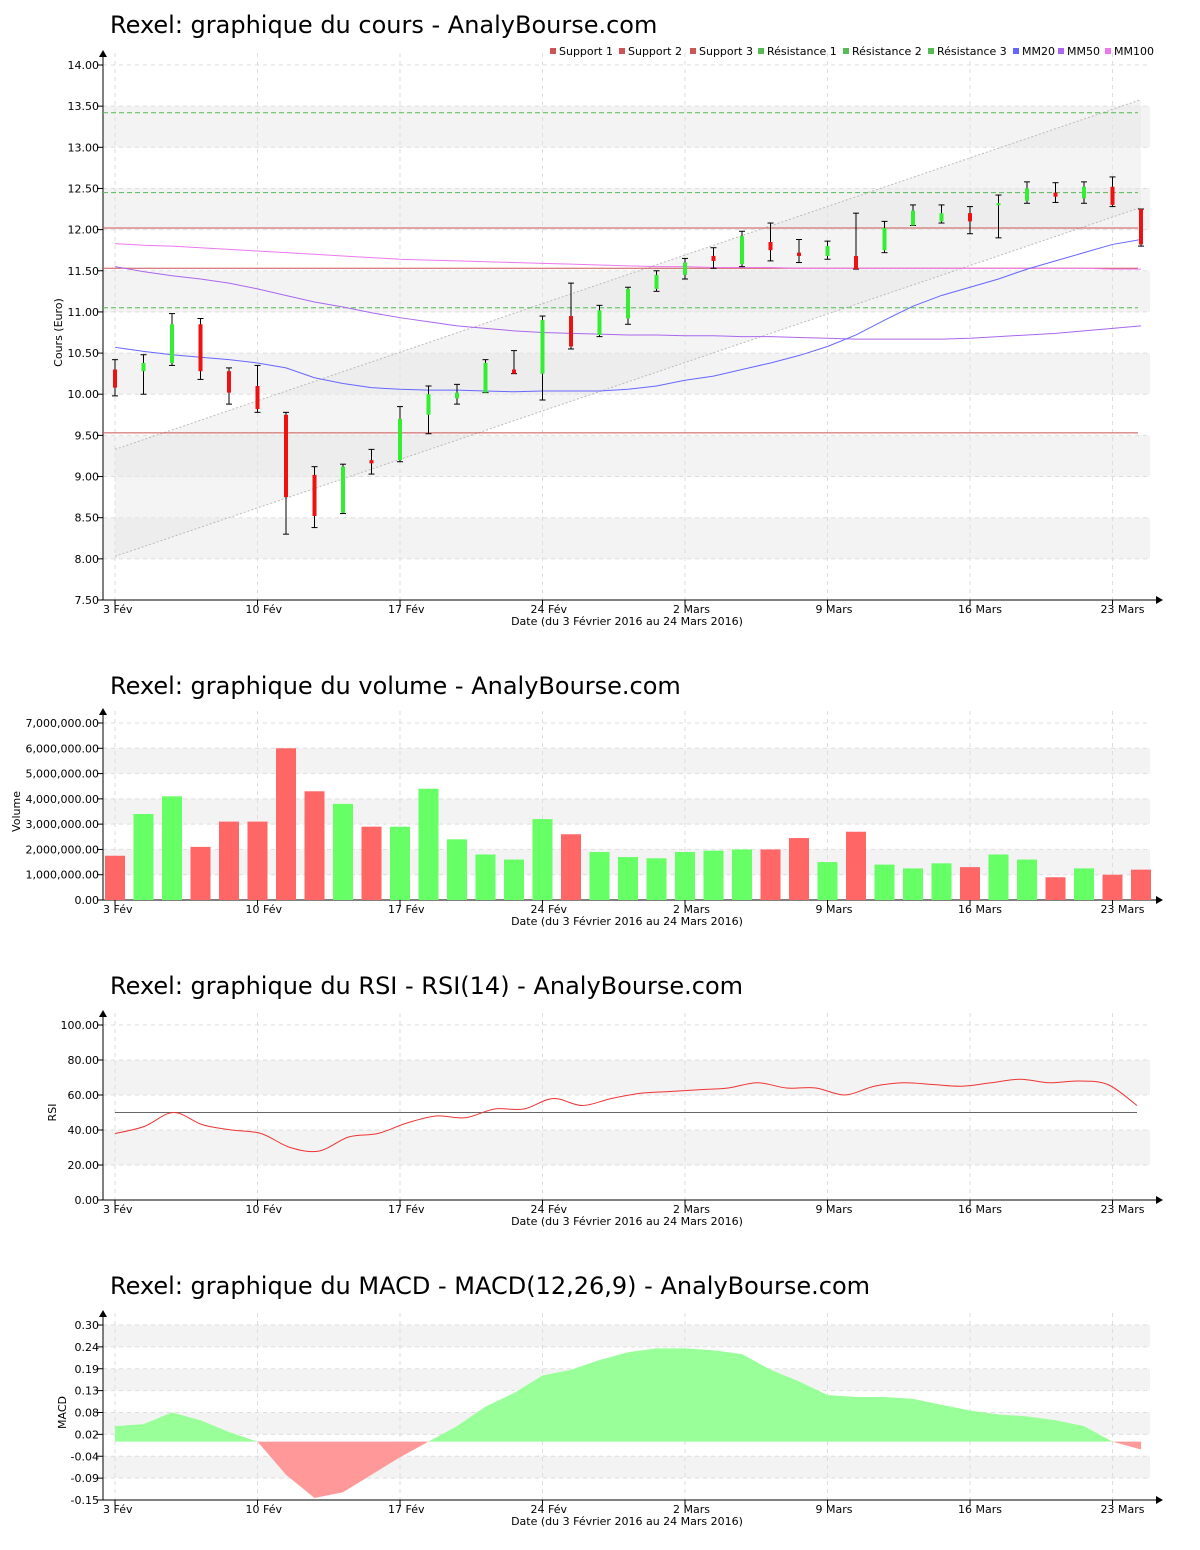 The image size is (1200, 1550). Describe the element at coordinates (84, 1095) in the screenshot. I see `y-tick-label: 60.00` at that location.